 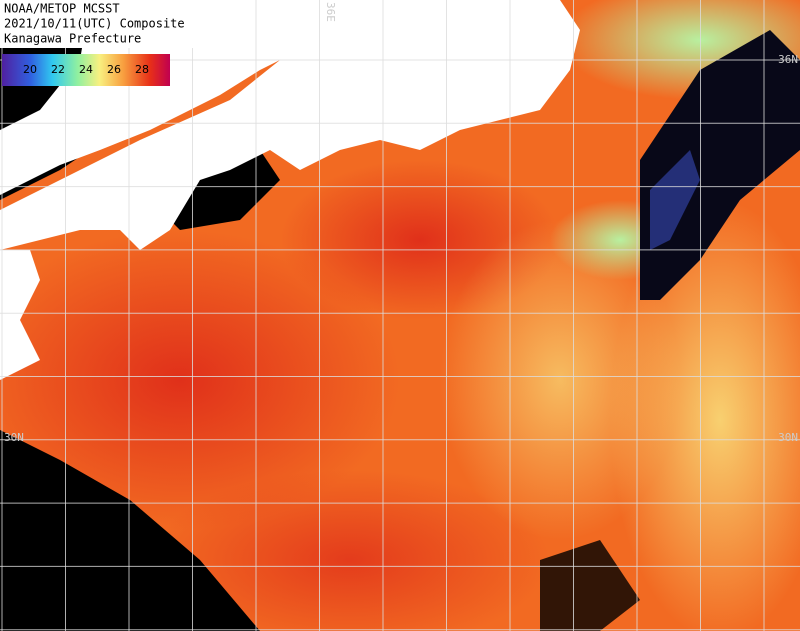 What do you see at coordinates (30, 69) in the screenshot?
I see `colorbar-label: 20` at bounding box center [30, 69].